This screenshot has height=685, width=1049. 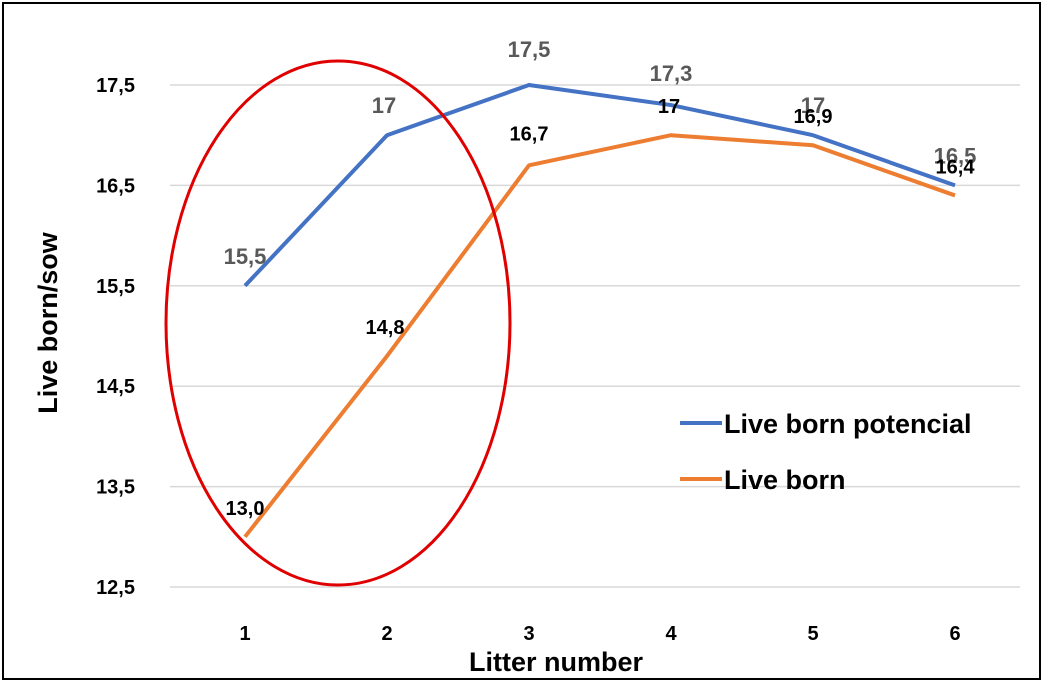 What do you see at coordinates (529, 49) in the screenshot?
I see `data-label-live-born-potencial: 17,5` at bounding box center [529, 49].